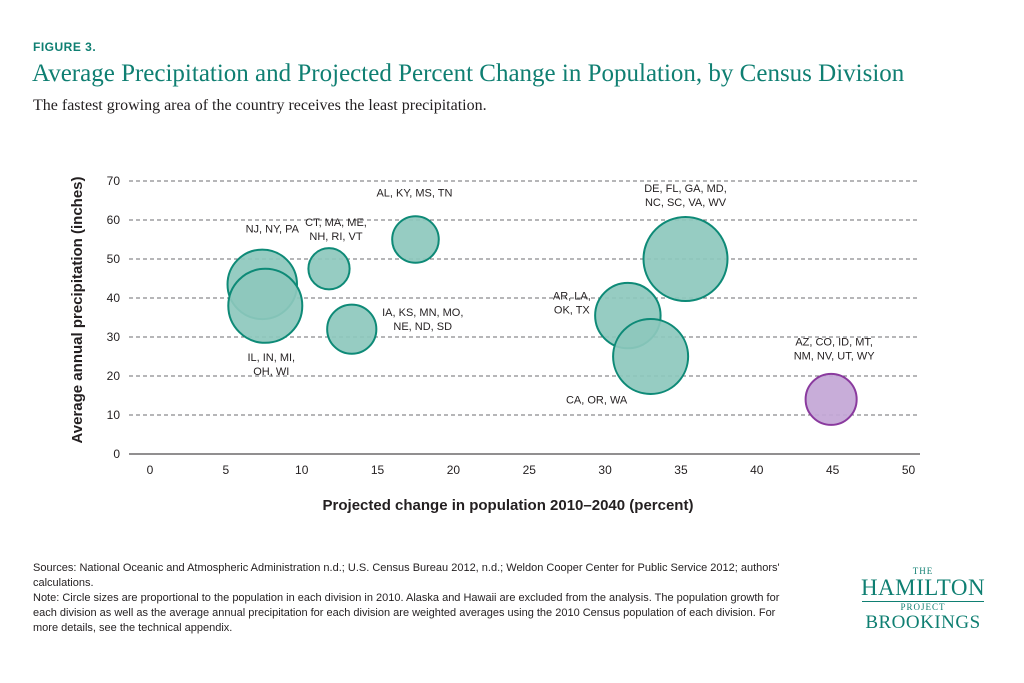 This screenshot has width=1024, height=683. What do you see at coordinates (150, 470) in the screenshot?
I see `x-tick-label-0: 0` at bounding box center [150, 470].